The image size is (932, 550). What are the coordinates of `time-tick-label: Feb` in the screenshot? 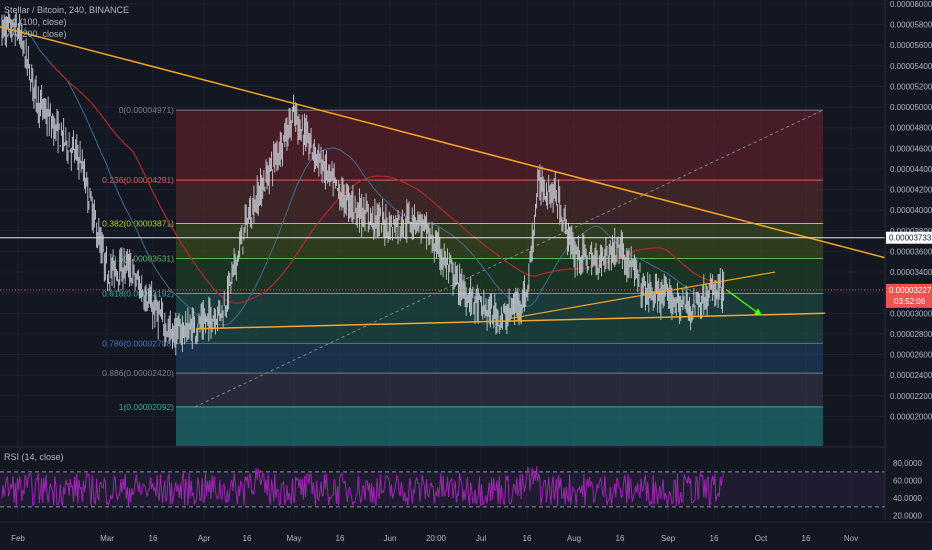 It's located at (18, 538).